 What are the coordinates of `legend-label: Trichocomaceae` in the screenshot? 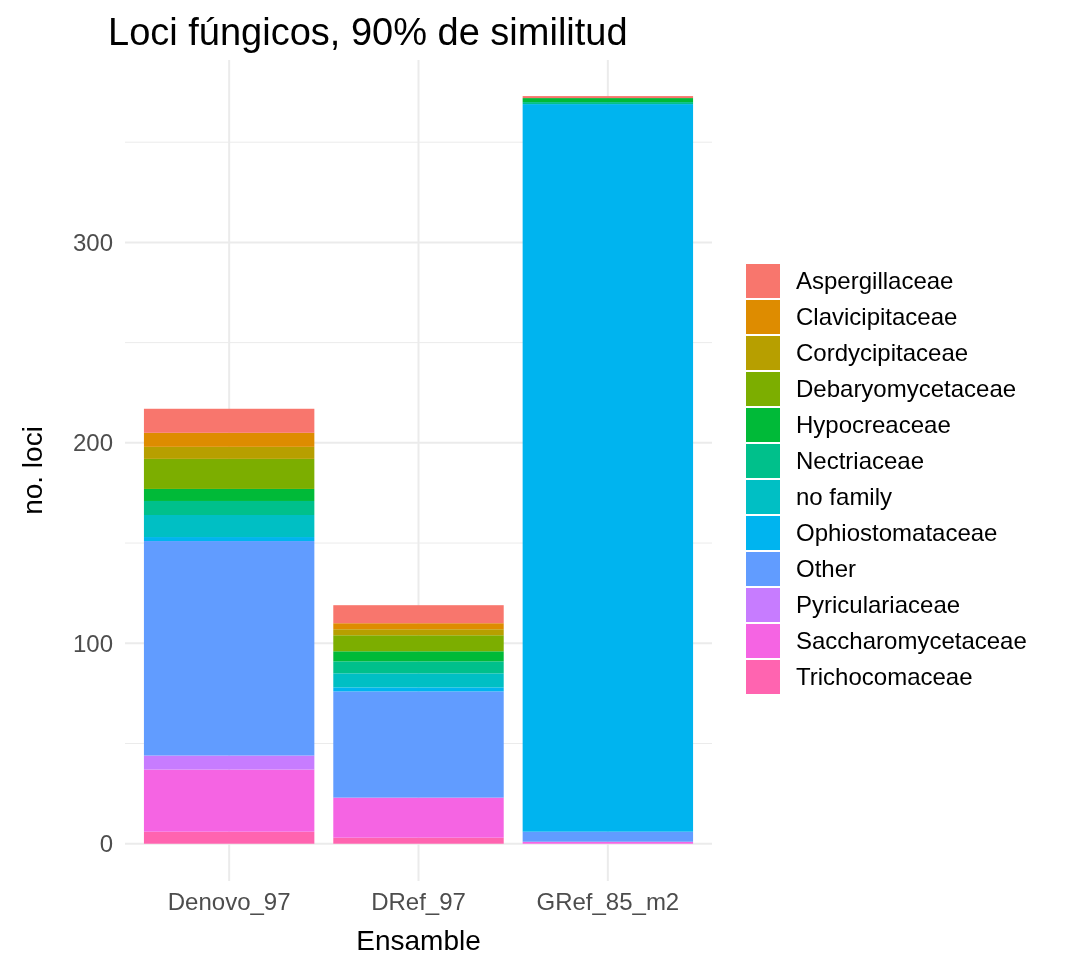 It's located at (884, 677).